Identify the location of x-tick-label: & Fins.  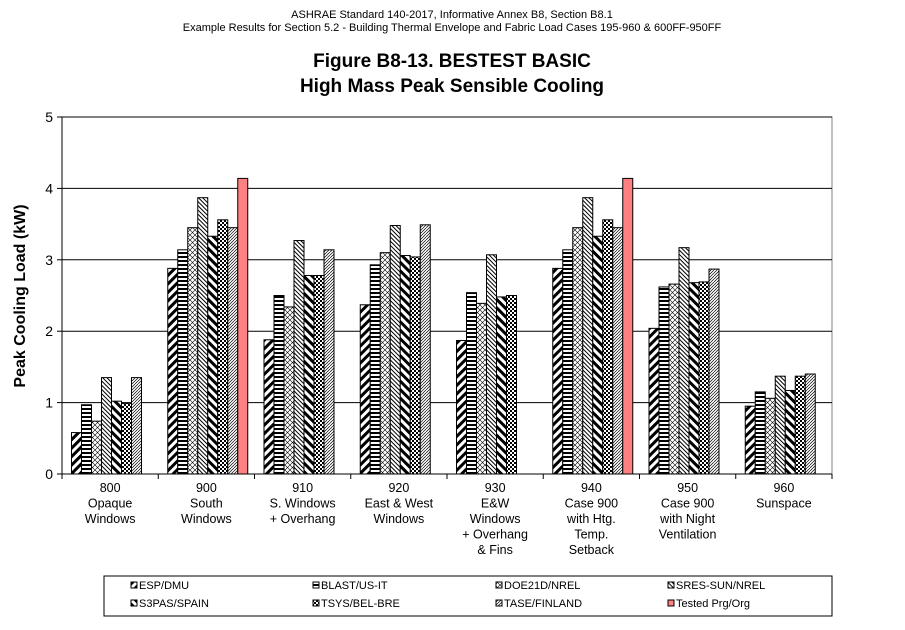
(494, 550).